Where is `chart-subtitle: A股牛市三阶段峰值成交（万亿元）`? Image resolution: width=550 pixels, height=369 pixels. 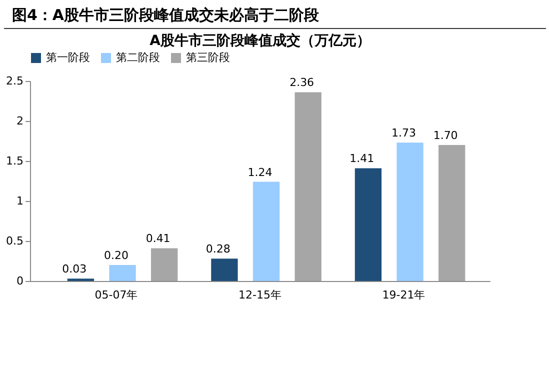 chart-subtitle: A股牛市三阶段峰值成交（万亿元） is located at coordinates (260, 40).